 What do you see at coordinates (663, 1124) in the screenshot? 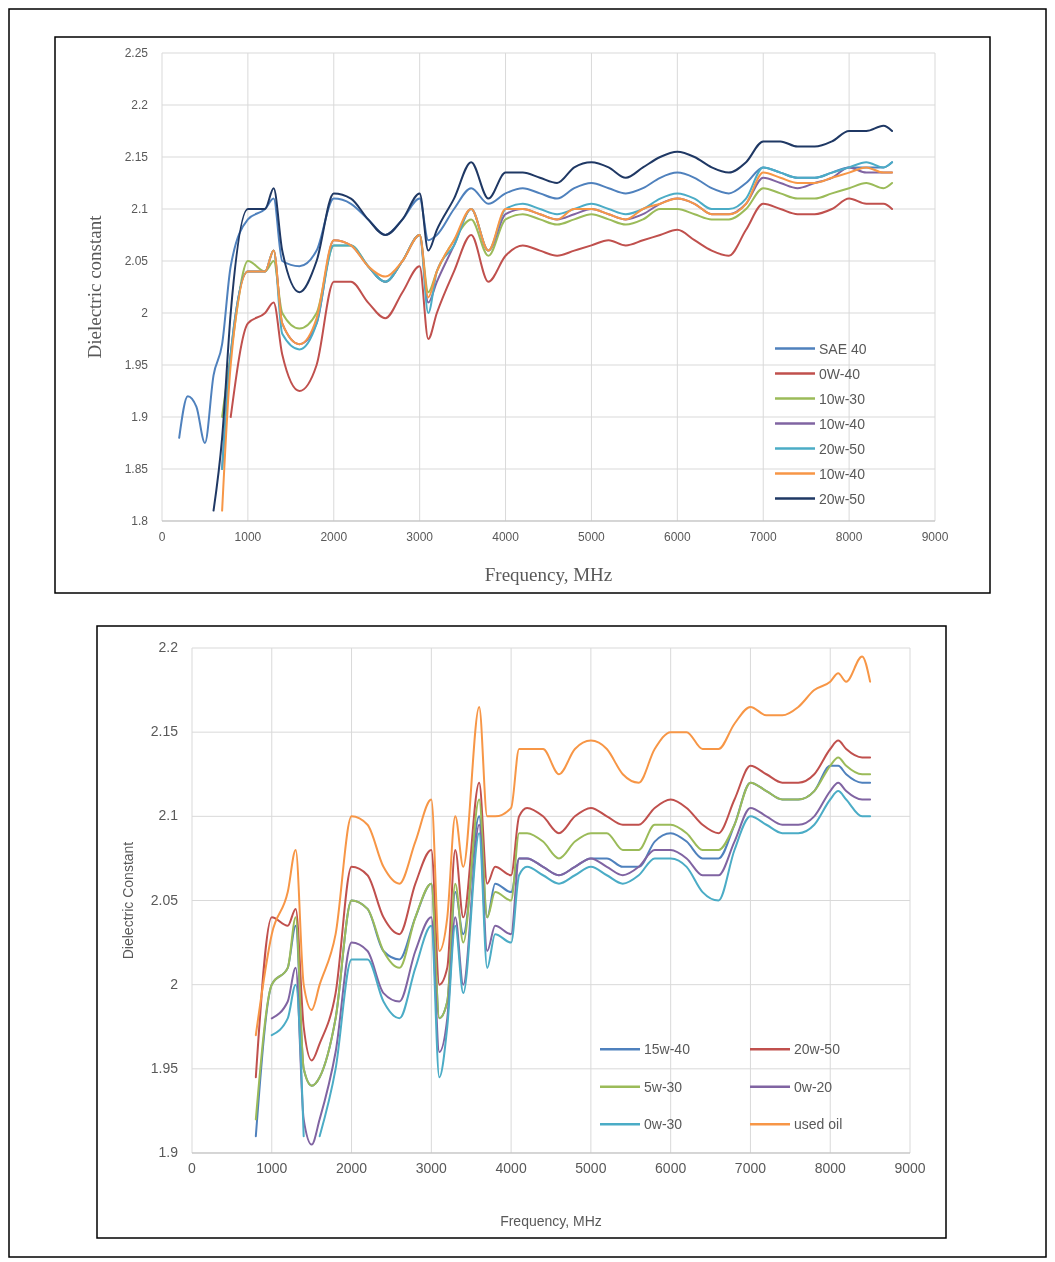
I see `legend-label: 0w-30` at bounding box center [663, 1124].